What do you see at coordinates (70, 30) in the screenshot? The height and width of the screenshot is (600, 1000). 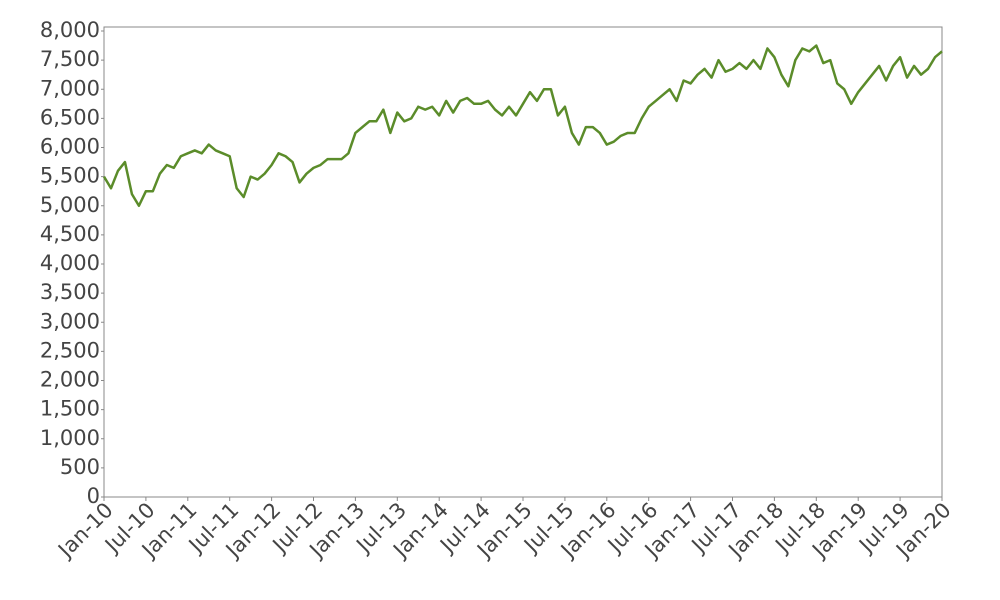 I see `y-tick-label: 8,000` at bounding box center [70, 30].